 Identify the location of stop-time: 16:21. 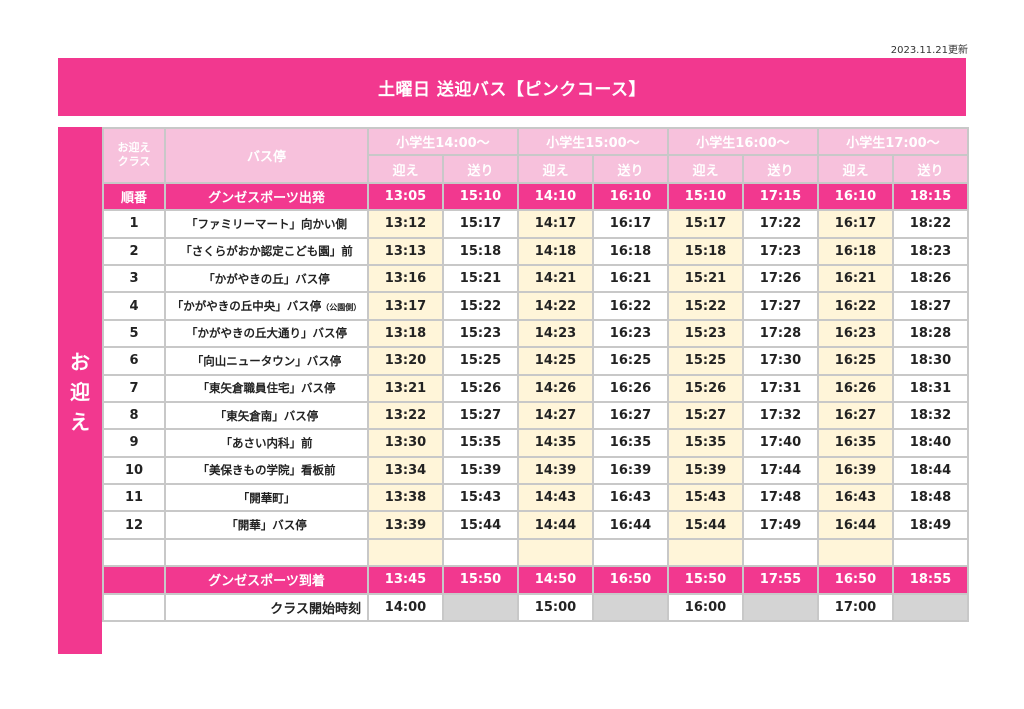
(630, 278).